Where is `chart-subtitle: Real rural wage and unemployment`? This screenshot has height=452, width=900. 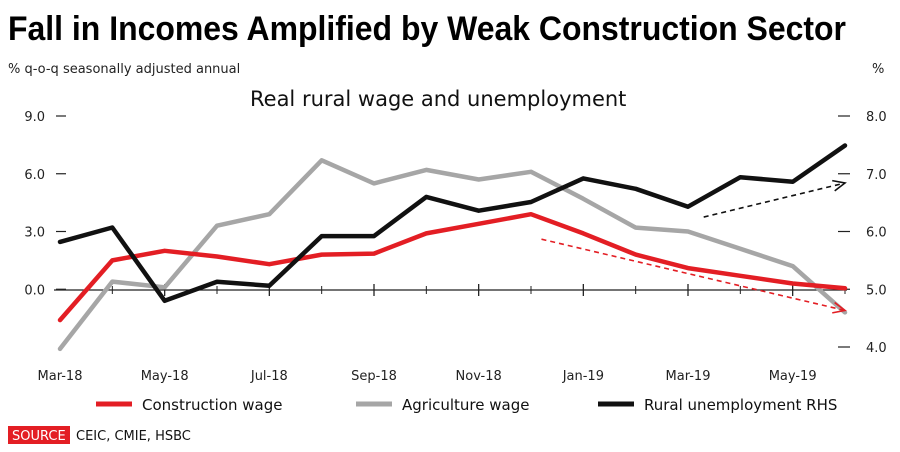 chart-subtitle: Real rural wage and unemployment is located at coordinates (438, 99).